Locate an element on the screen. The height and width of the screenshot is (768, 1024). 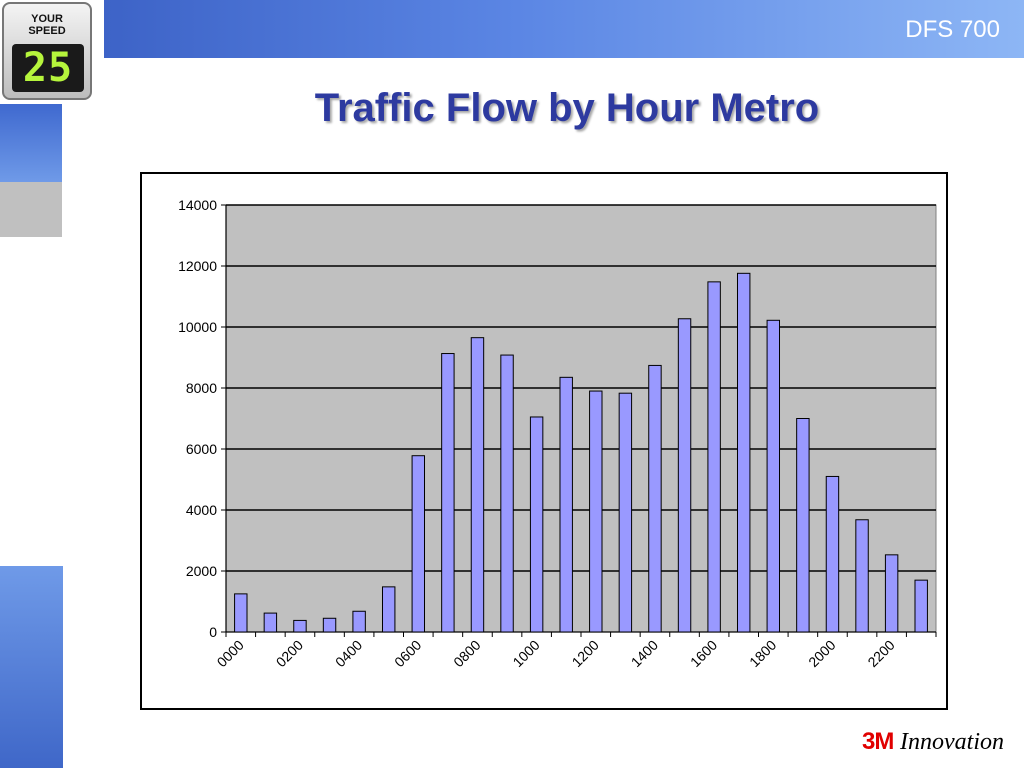
product-name: DFS 700 is located at coordinates (952, 29).